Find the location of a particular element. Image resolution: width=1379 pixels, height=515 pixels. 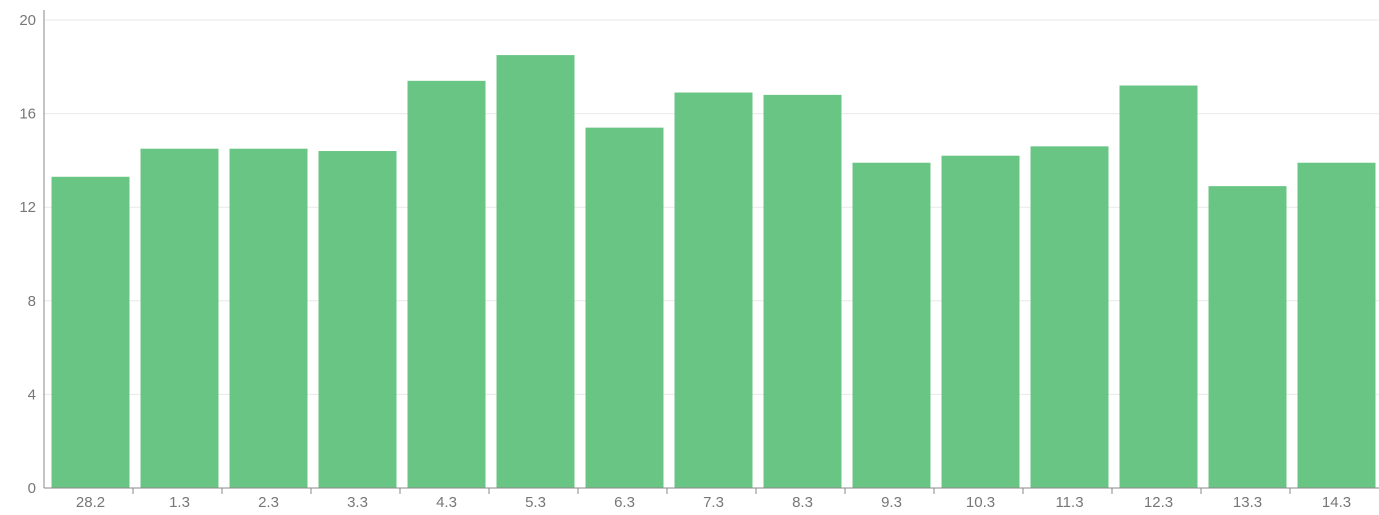

x-tick-label-7.3: 7.3 is located at coordinates (713, 502).